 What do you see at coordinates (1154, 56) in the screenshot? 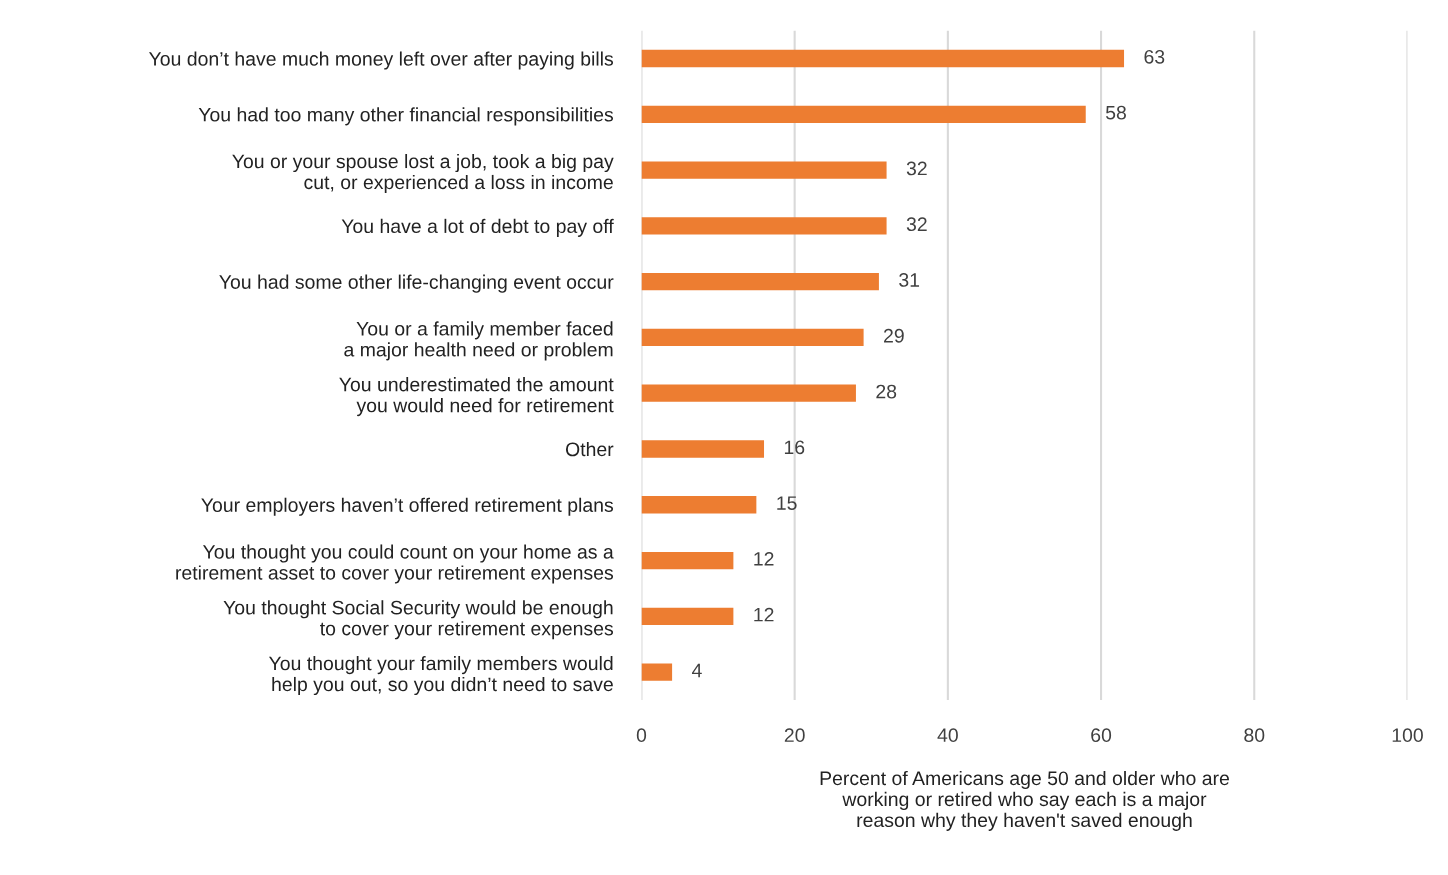
I see `data-label: 63` at bounding box center [1154, 56].